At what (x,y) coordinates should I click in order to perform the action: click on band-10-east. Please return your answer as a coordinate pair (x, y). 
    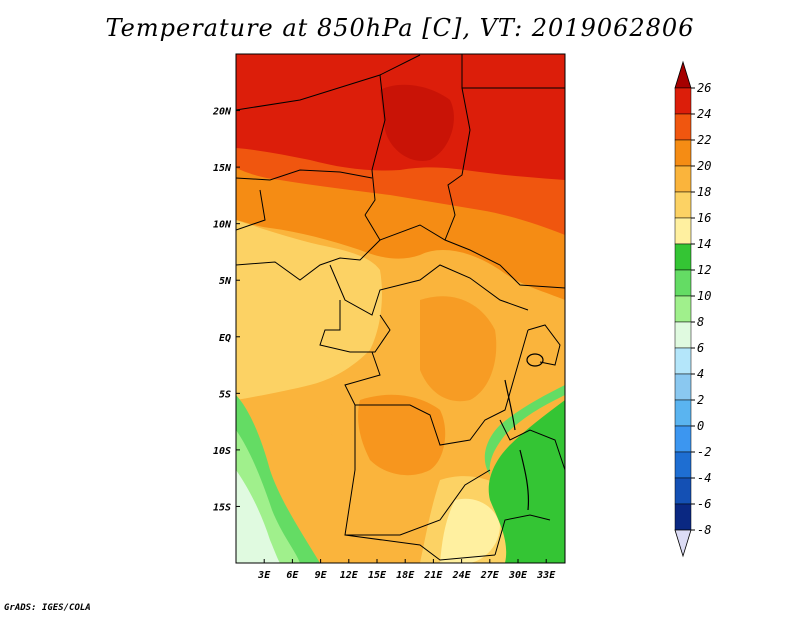
    Looking at the image, I should click on (524, 430).